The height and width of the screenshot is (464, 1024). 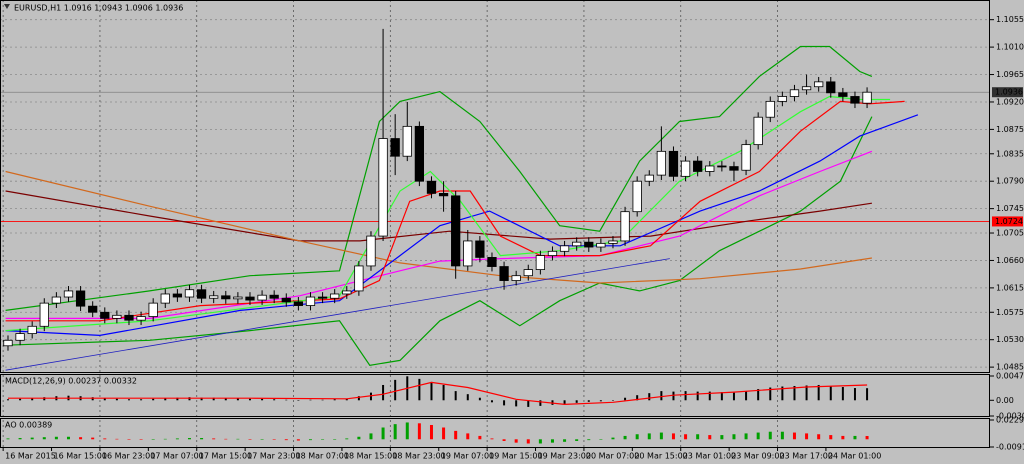 I want to click on x-tick-label: 23 Mar 01:00, so click(x=709, y=456).